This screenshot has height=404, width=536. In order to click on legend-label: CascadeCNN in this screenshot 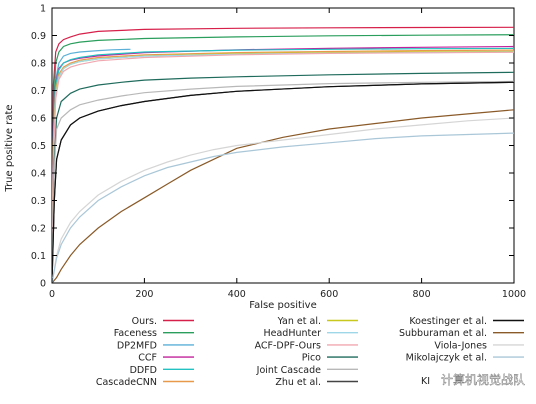, I will do `click(126, 382)`.